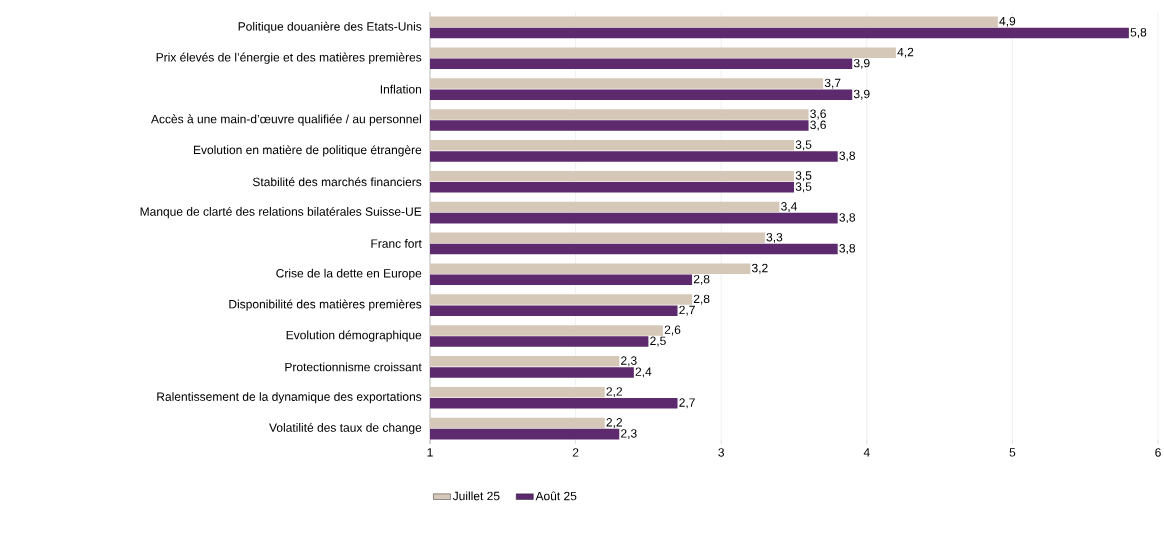  What do you see at coordinates (281, 212) in the screenshot?
I see `y-tick-label: Manque de clarté des relations bilatérales Suisse-UE` at bounding box center [281, 212].